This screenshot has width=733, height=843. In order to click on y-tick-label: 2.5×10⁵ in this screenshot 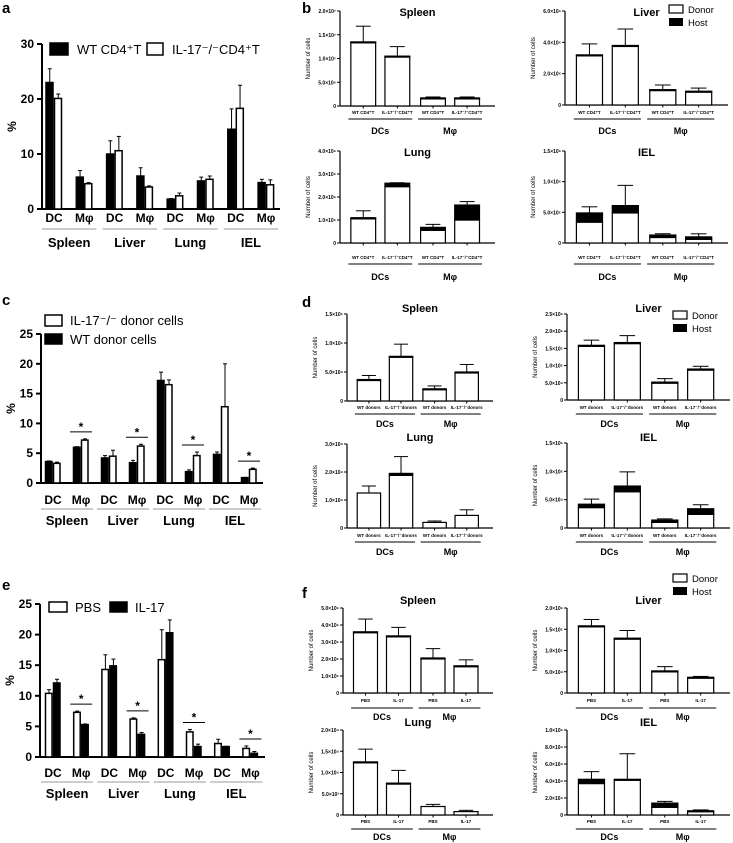, I will do `click(554, 315)`.